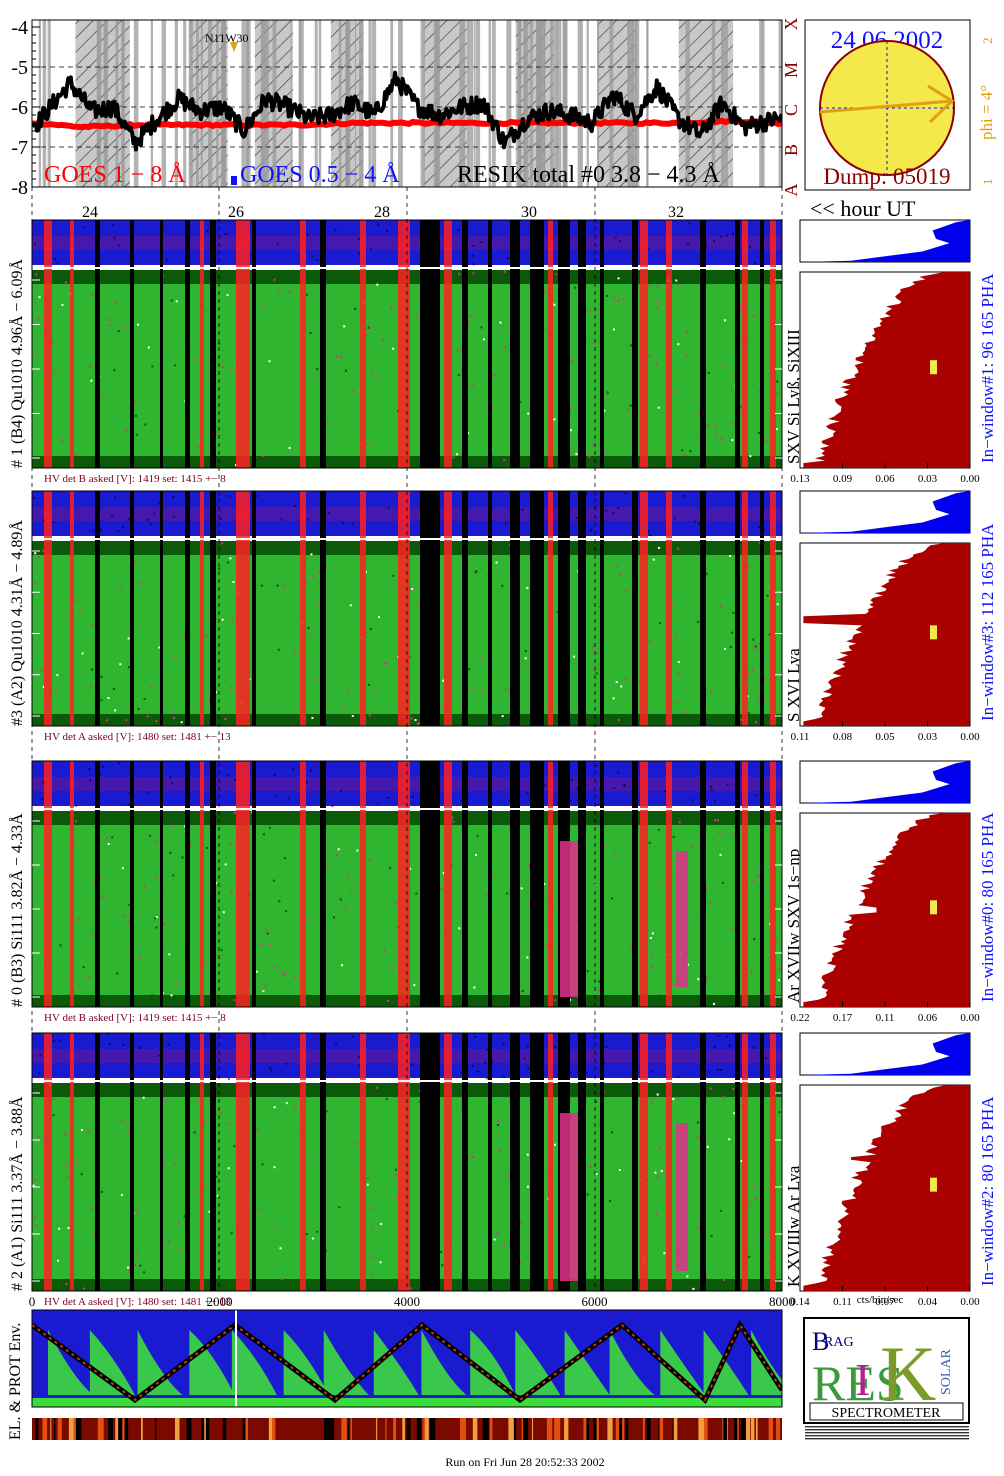 The height and width of the screenshot is (1476, 1004). I want to click on goes-class-letter-group: M, so click(791, 70).